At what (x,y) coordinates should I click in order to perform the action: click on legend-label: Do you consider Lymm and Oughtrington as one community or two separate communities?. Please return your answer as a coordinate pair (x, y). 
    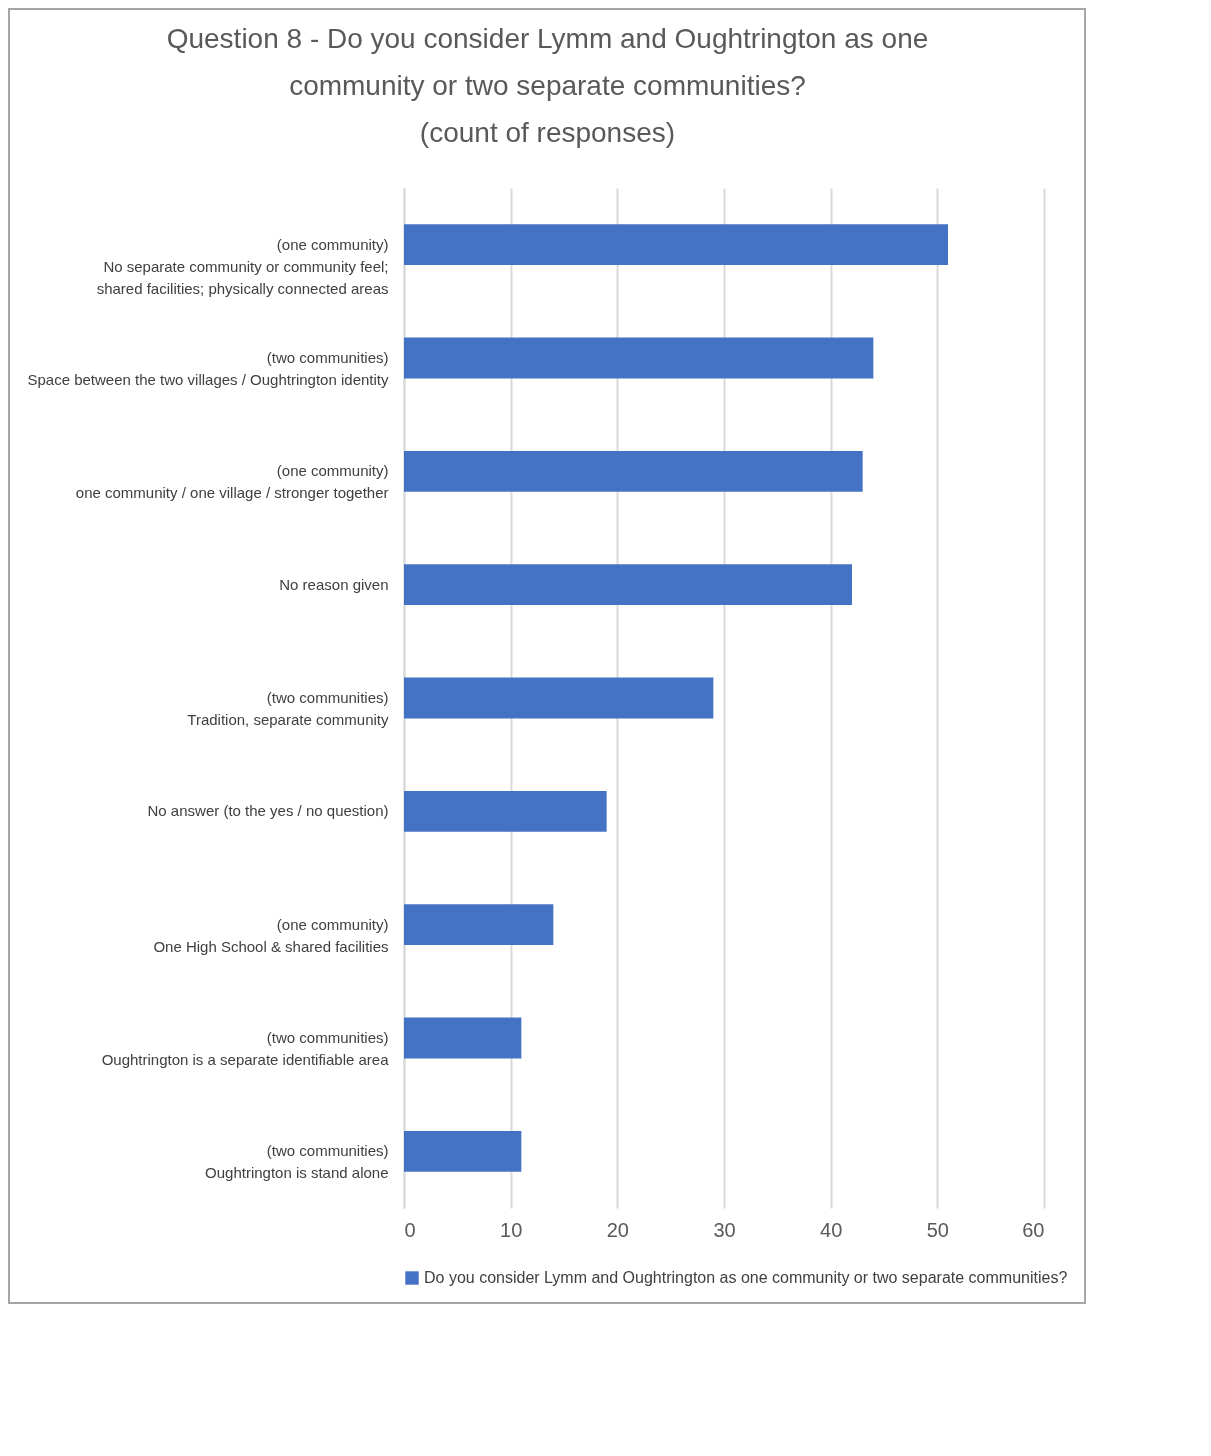
    Looking at the image, I should click on (746, 1277).